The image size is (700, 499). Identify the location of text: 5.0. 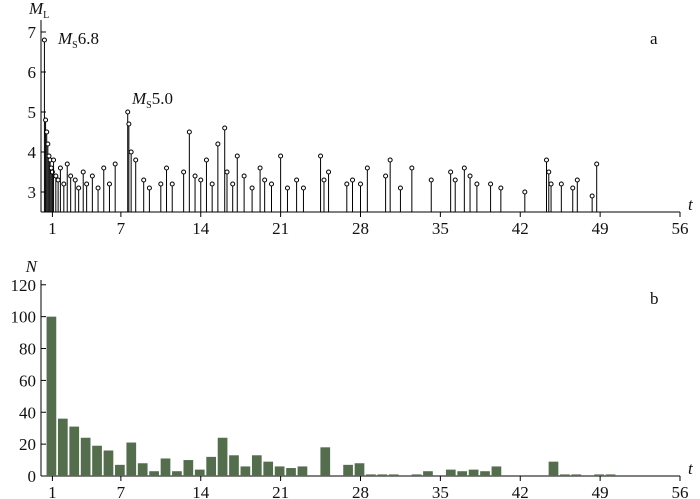
(162, 98).